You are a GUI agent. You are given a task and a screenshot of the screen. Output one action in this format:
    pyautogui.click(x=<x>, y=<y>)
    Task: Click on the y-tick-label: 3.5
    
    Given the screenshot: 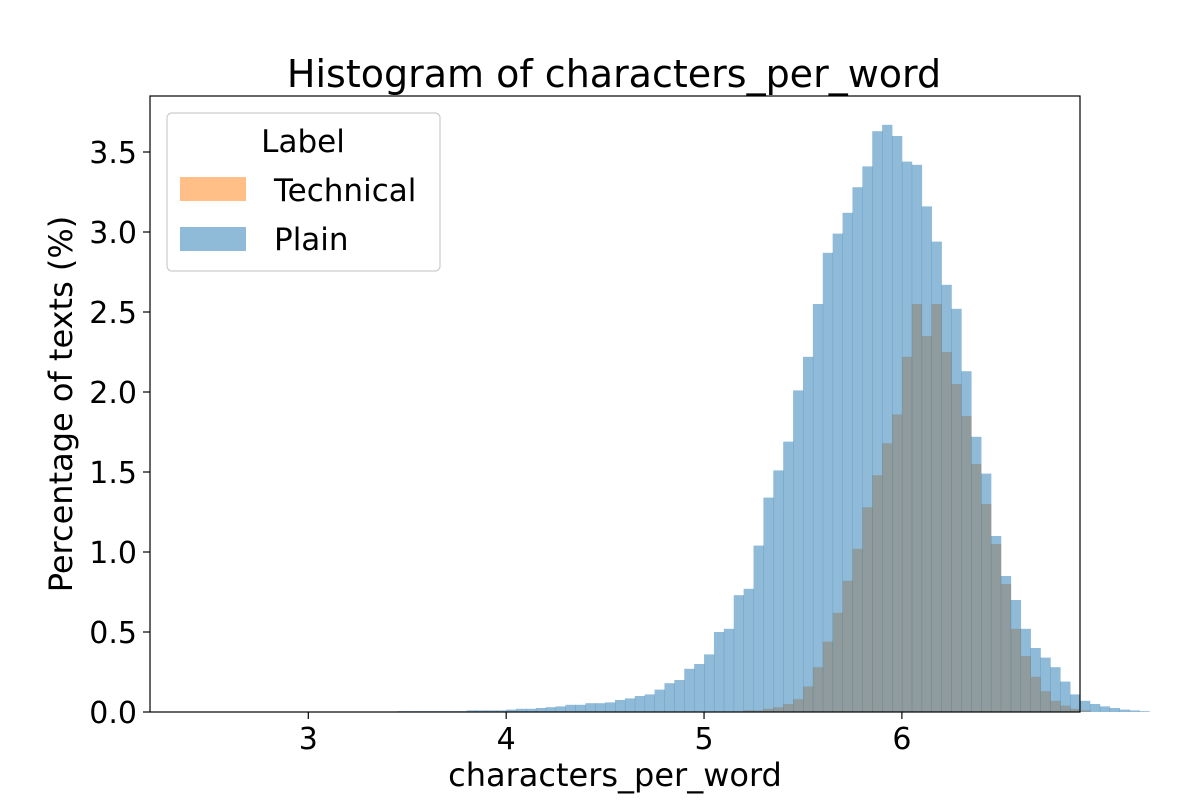 What is the action you would take?
    pyautogui.click(x=113, y=153)
    